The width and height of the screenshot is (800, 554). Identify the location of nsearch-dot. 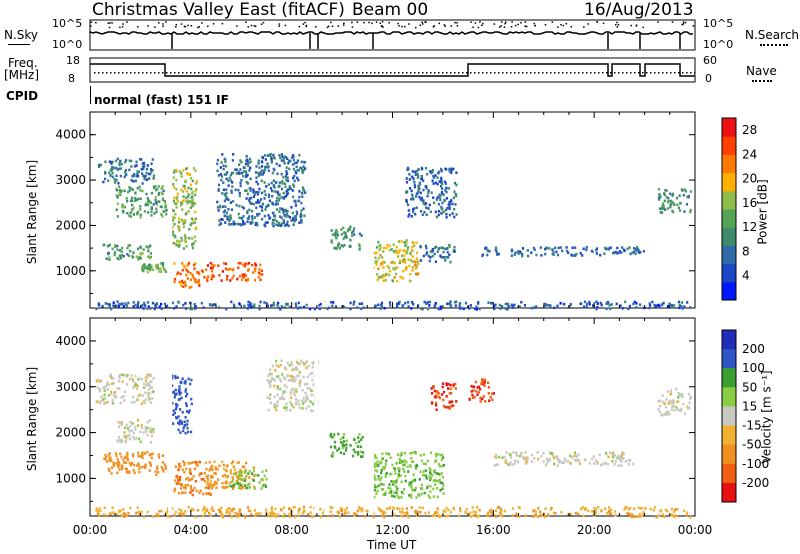
(685, 22).